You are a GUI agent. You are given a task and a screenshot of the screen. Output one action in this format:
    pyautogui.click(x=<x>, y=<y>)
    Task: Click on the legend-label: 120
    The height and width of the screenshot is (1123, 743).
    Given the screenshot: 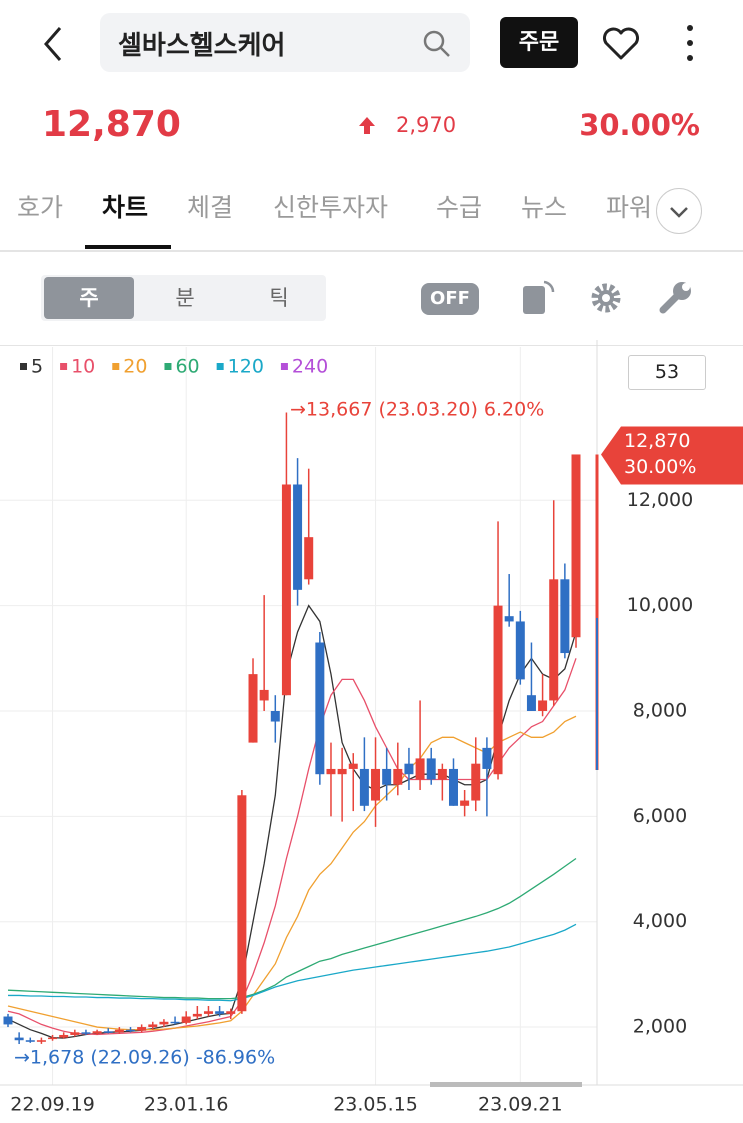 What is the action you would take?
    pyautogui.click(x=246, y=367)
    